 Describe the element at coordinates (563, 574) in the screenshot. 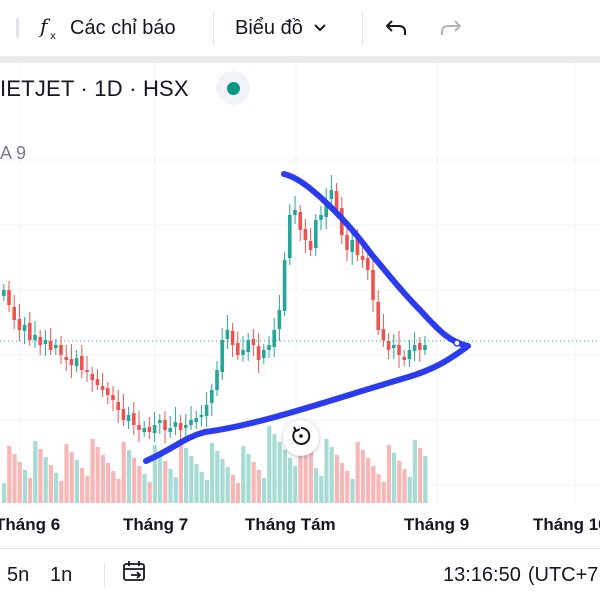

I see `timezone-label: (UTC+7` at that location.